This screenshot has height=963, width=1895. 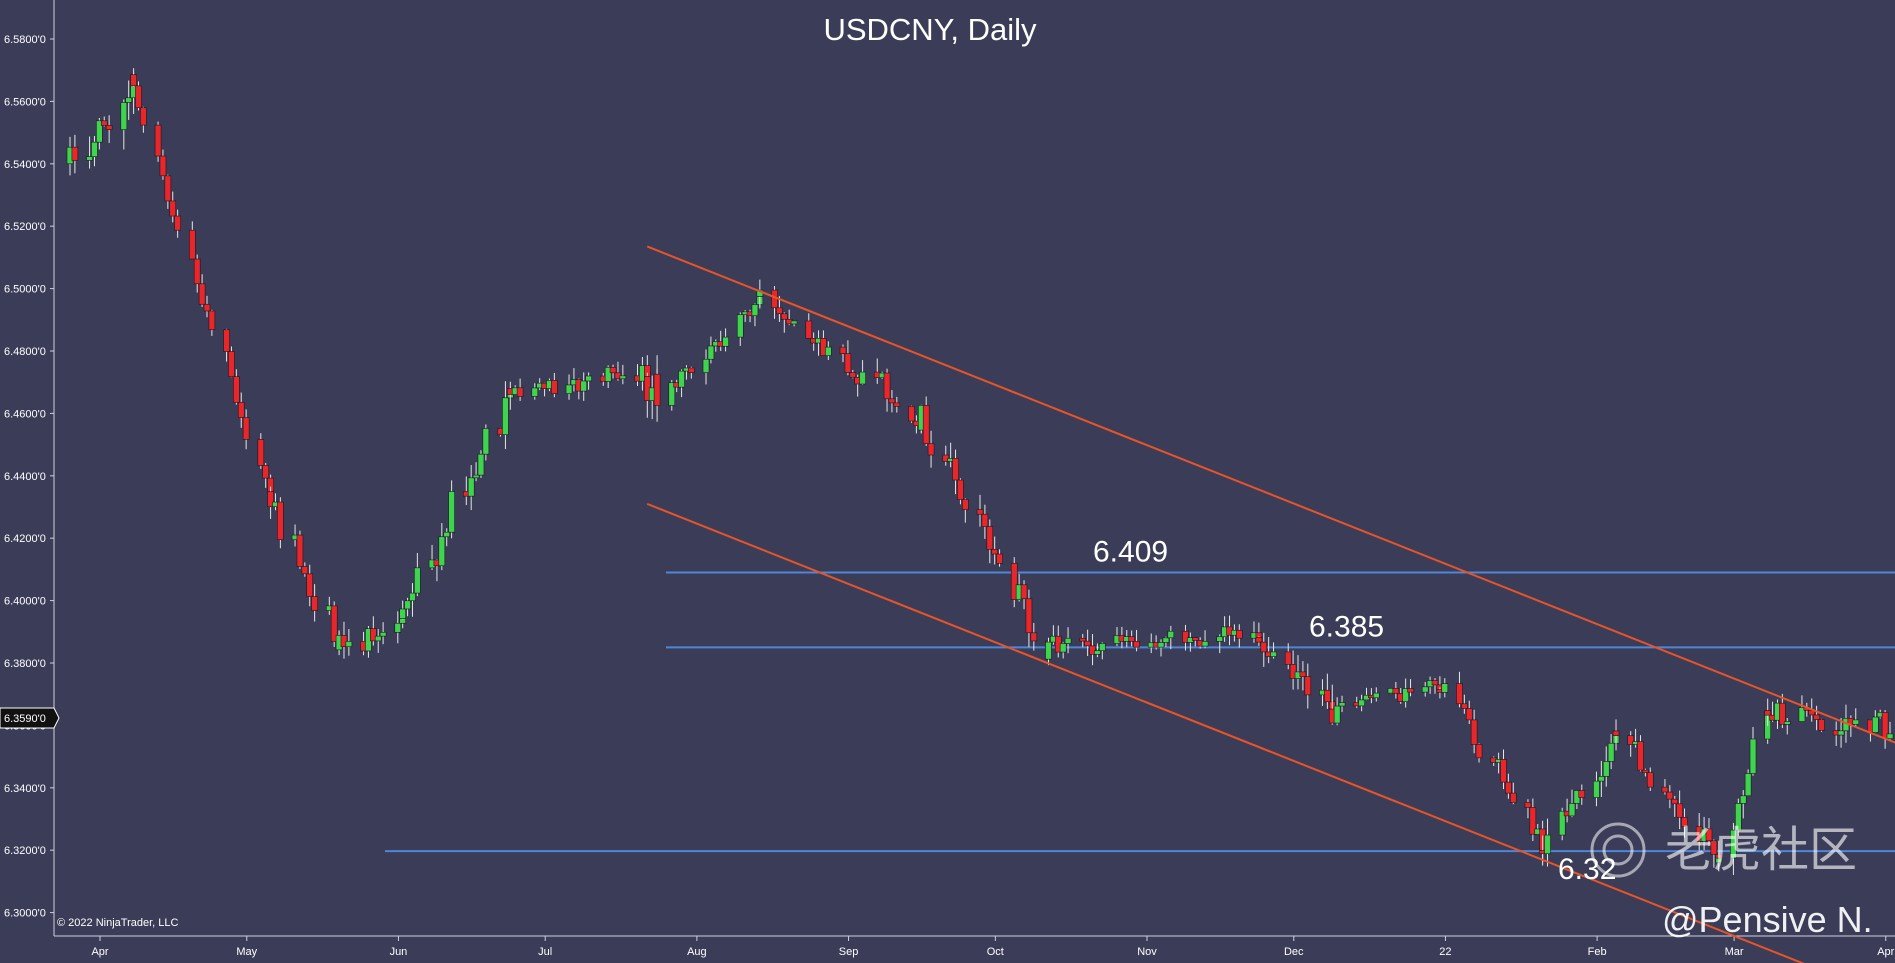 I want to click on y-tick-label: 6.4200'0, so click(x=25, y=539).